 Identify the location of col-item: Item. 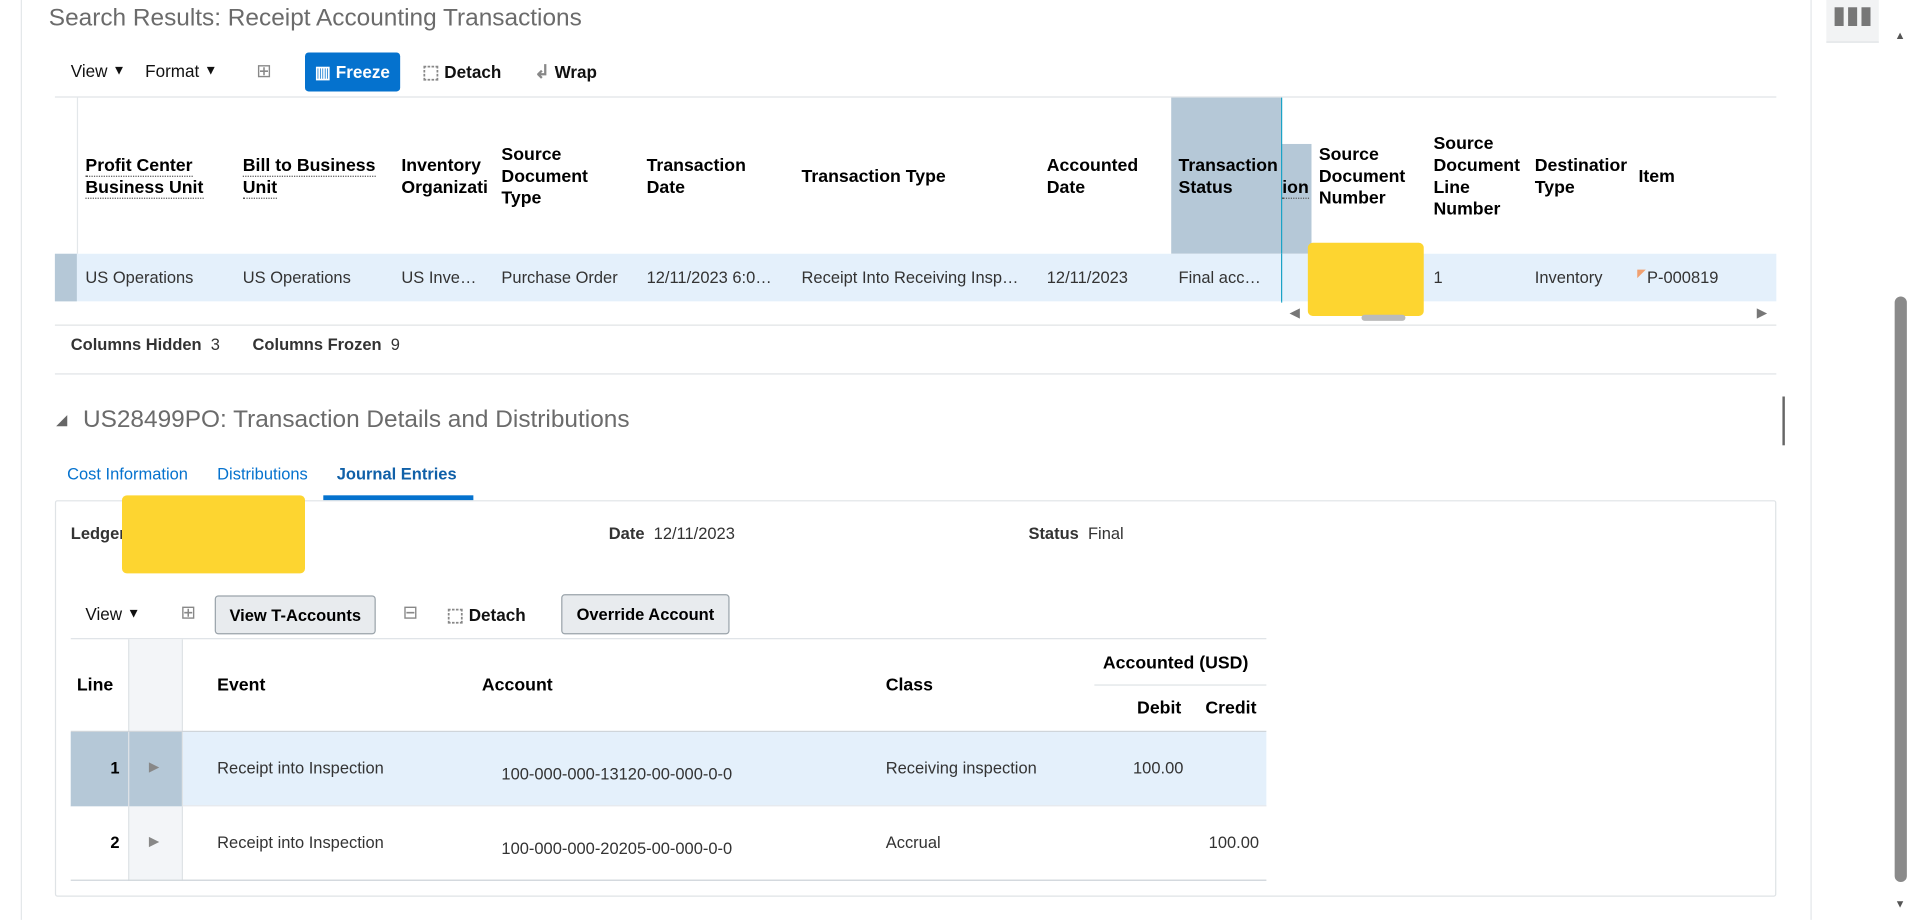
(1656, 177).